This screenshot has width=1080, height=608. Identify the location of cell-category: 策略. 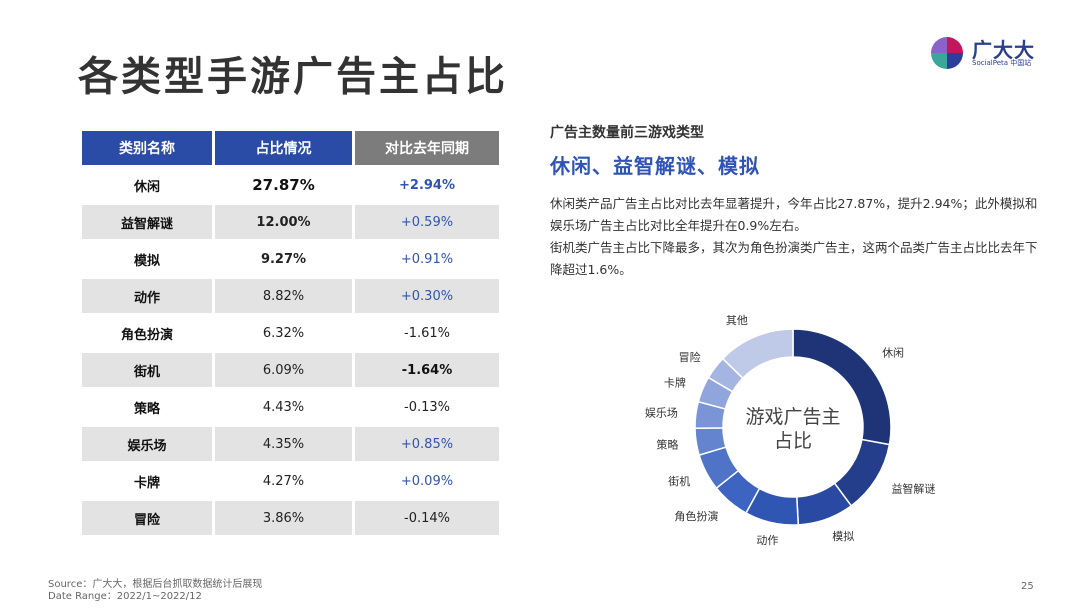
(147, 407).